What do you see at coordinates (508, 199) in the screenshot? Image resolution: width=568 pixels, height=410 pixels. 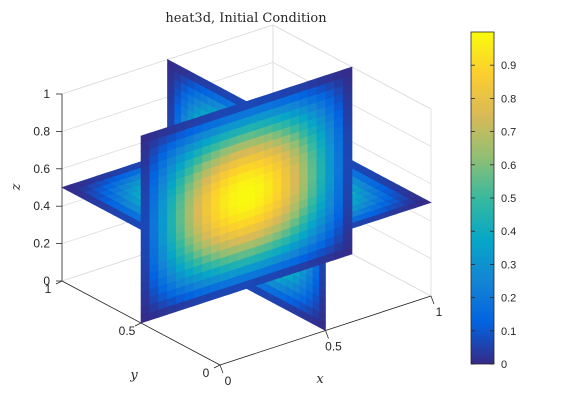 I see `colorbar-tick-label: 0.5` at bounding box center [508, 199].